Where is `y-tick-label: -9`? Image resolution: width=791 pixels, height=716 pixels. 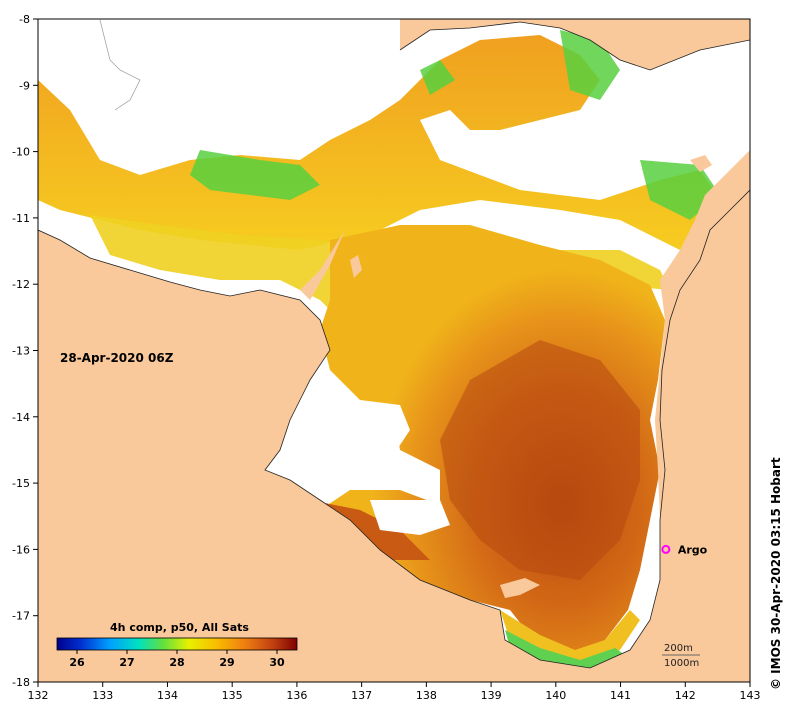
y-tick-label: -9 is located at coordinates (24, 85).